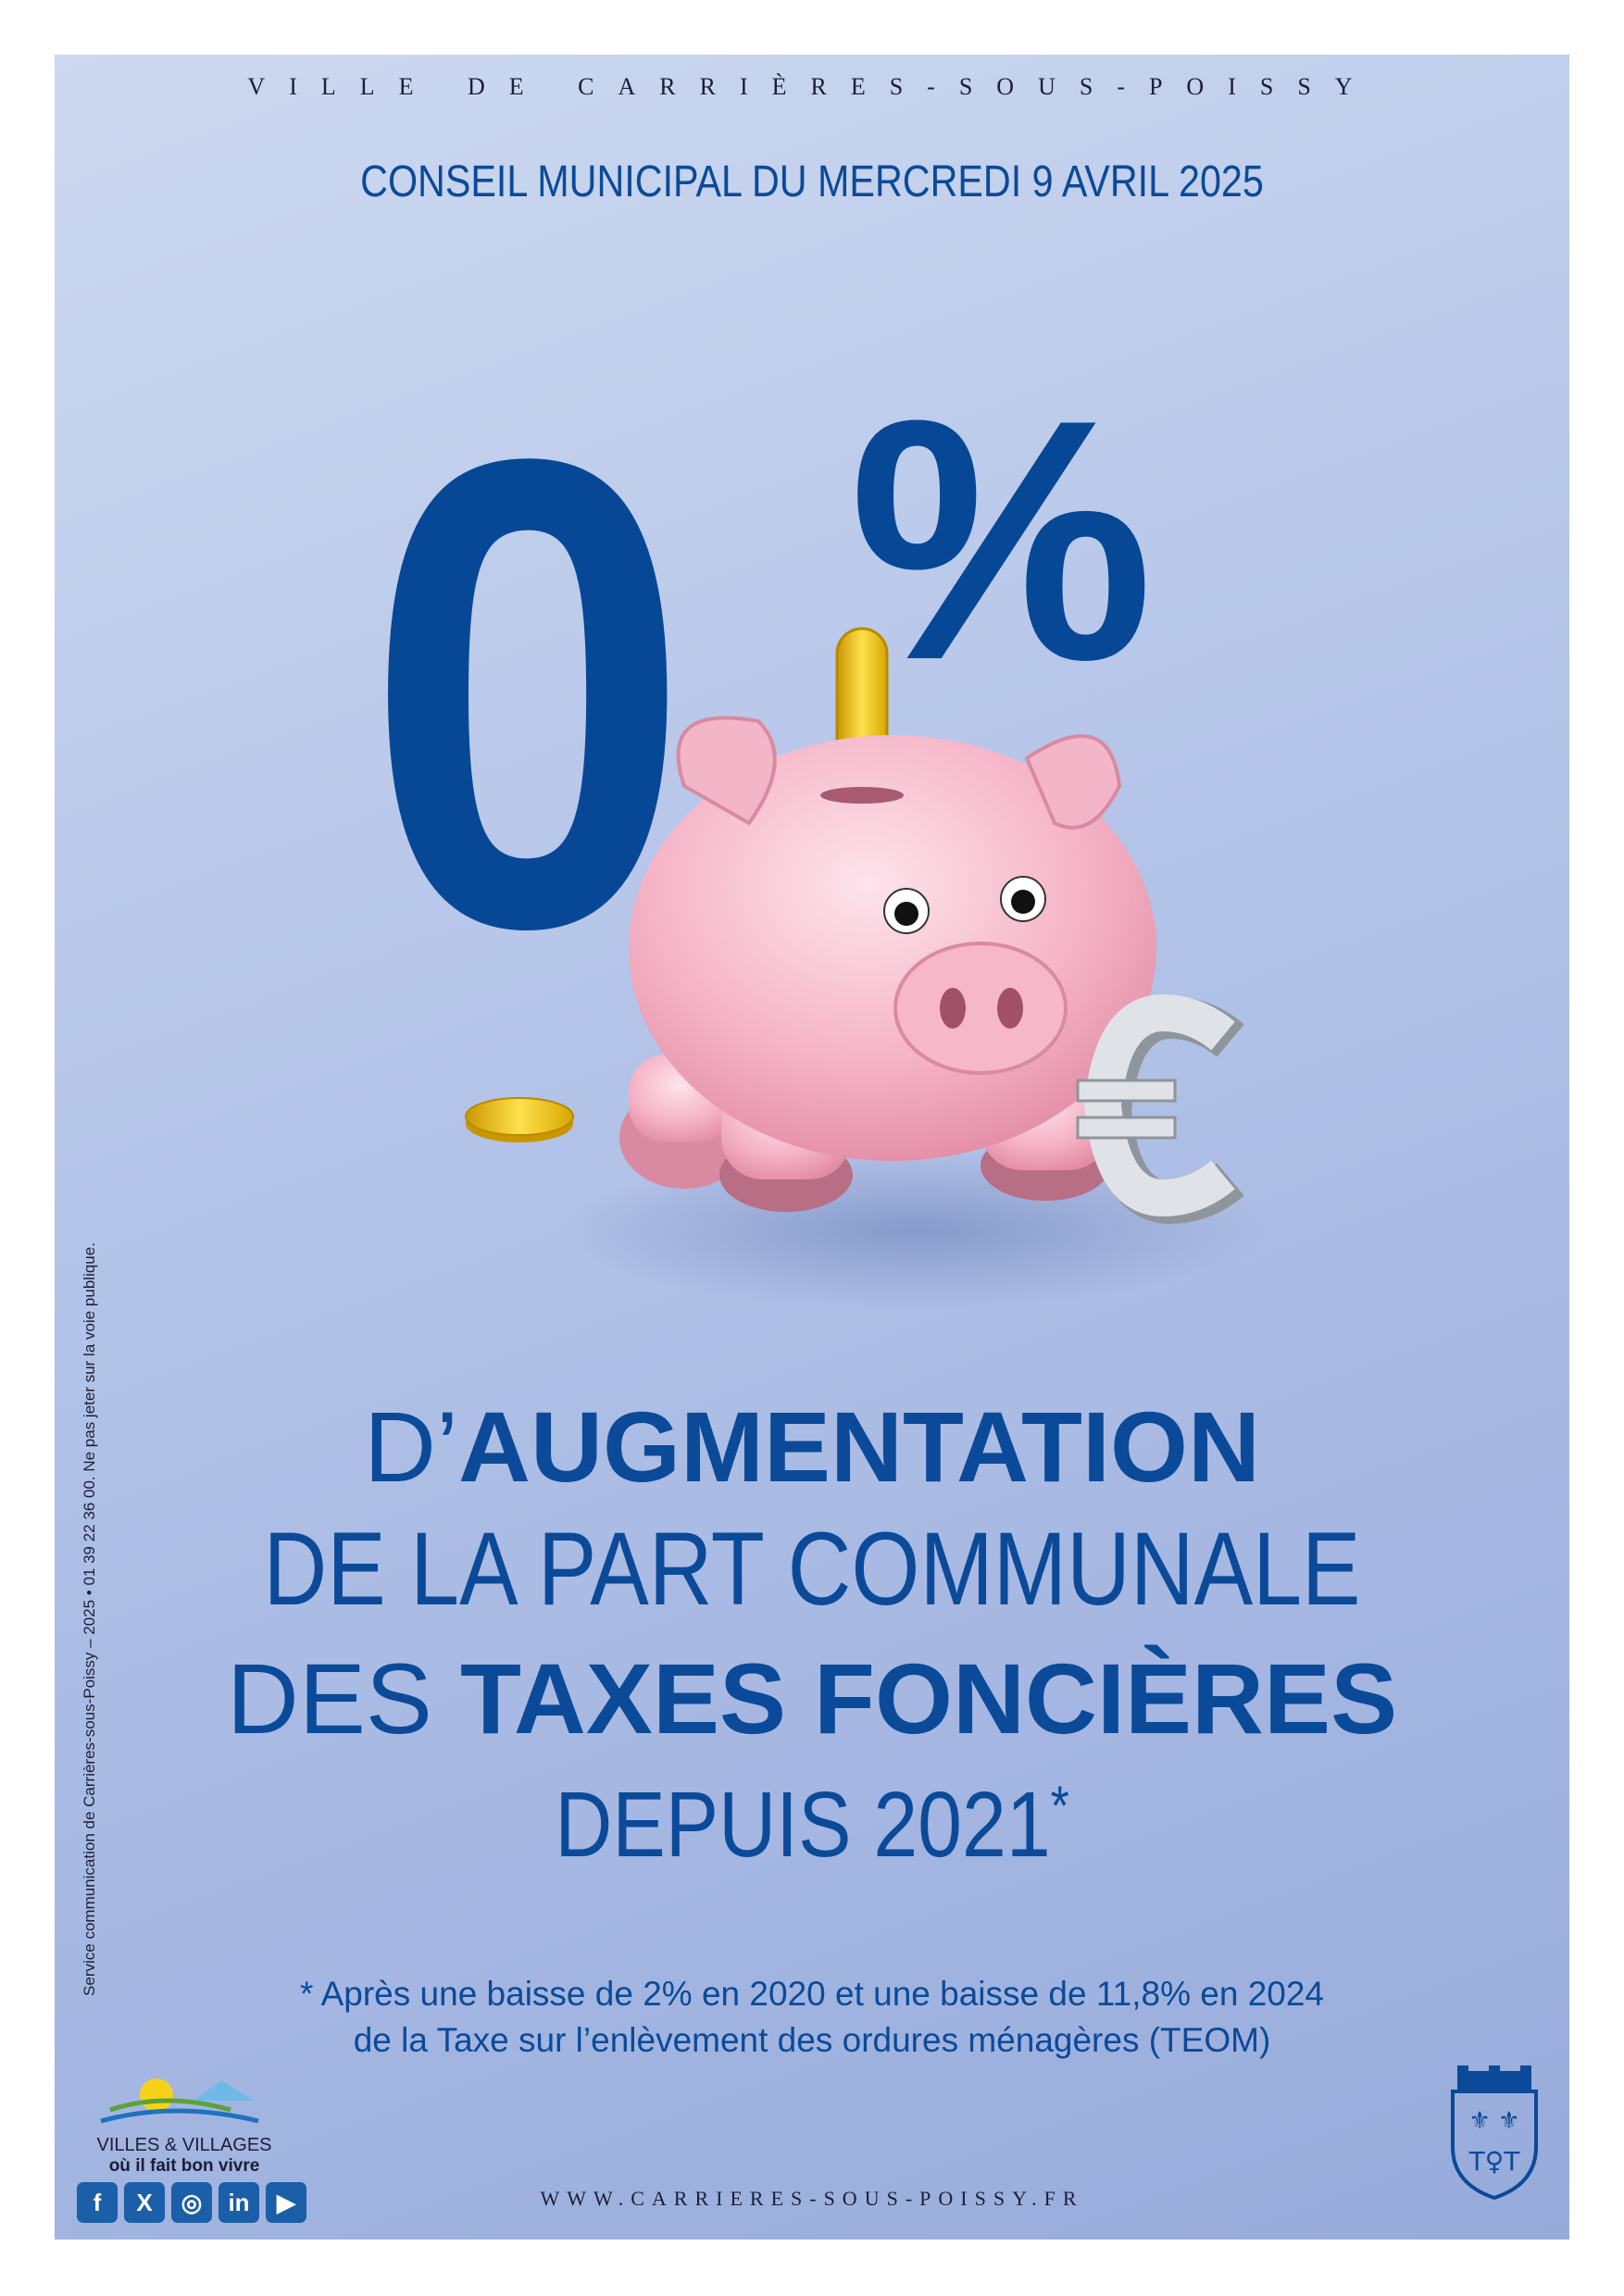 The image size is (1624, 2296). Describe the element at coordinates (179, 2101) in the screenshot. I see `villes-villages-logo` at that location.